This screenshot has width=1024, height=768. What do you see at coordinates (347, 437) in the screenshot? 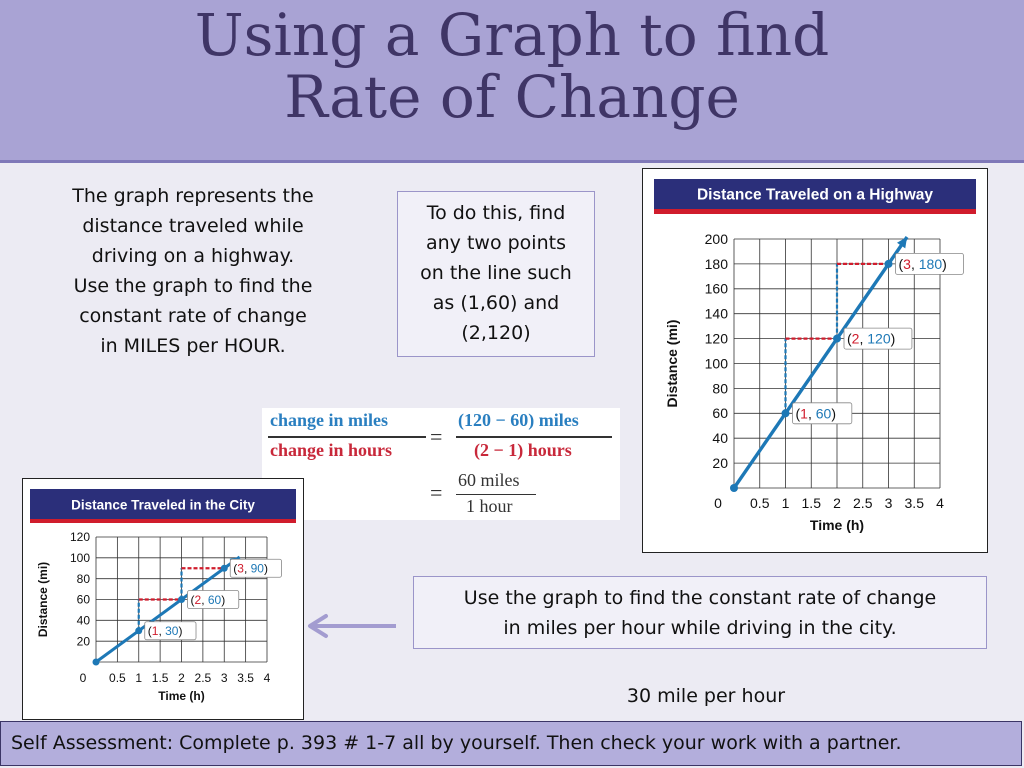
I see `formula-bar-left` at bounding box center [347, 437].